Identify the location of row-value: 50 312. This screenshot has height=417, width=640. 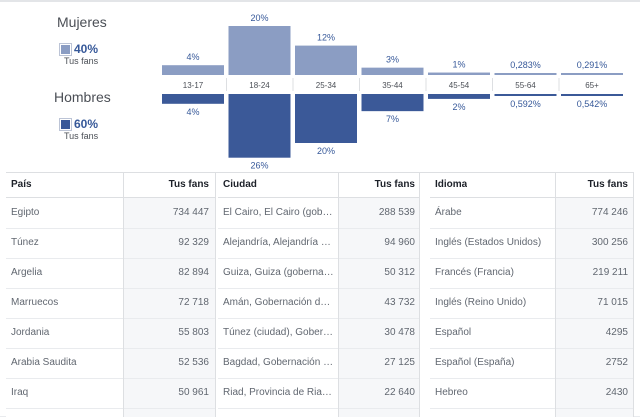
(399, 272).